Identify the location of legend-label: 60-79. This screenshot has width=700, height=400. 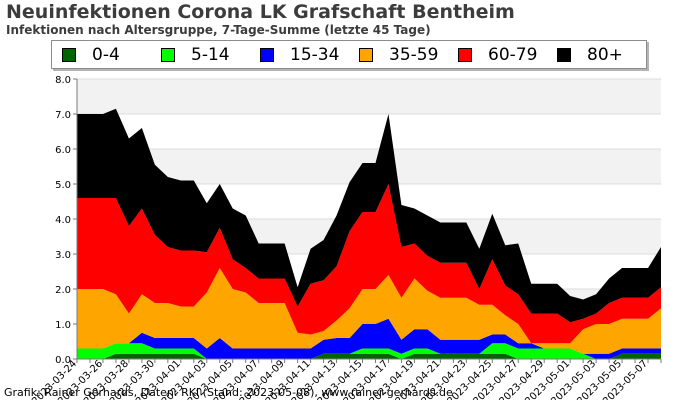
(513, 54).